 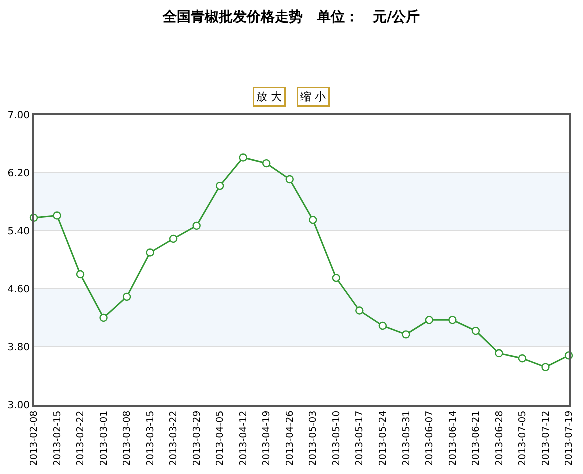 What do you see at coordinates (570, 438) in the screenshot?
I see `x-tick-label: 2013-07-19` at bounding box center [570, 438].